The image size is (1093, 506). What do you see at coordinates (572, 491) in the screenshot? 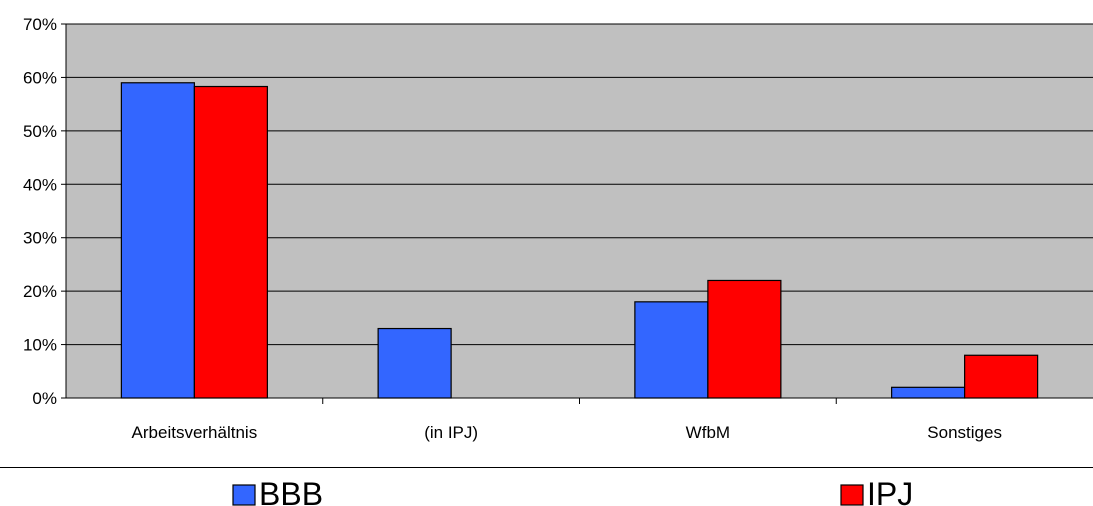
I see `legend: BBB IPJ` at bounding box center [572, 491].